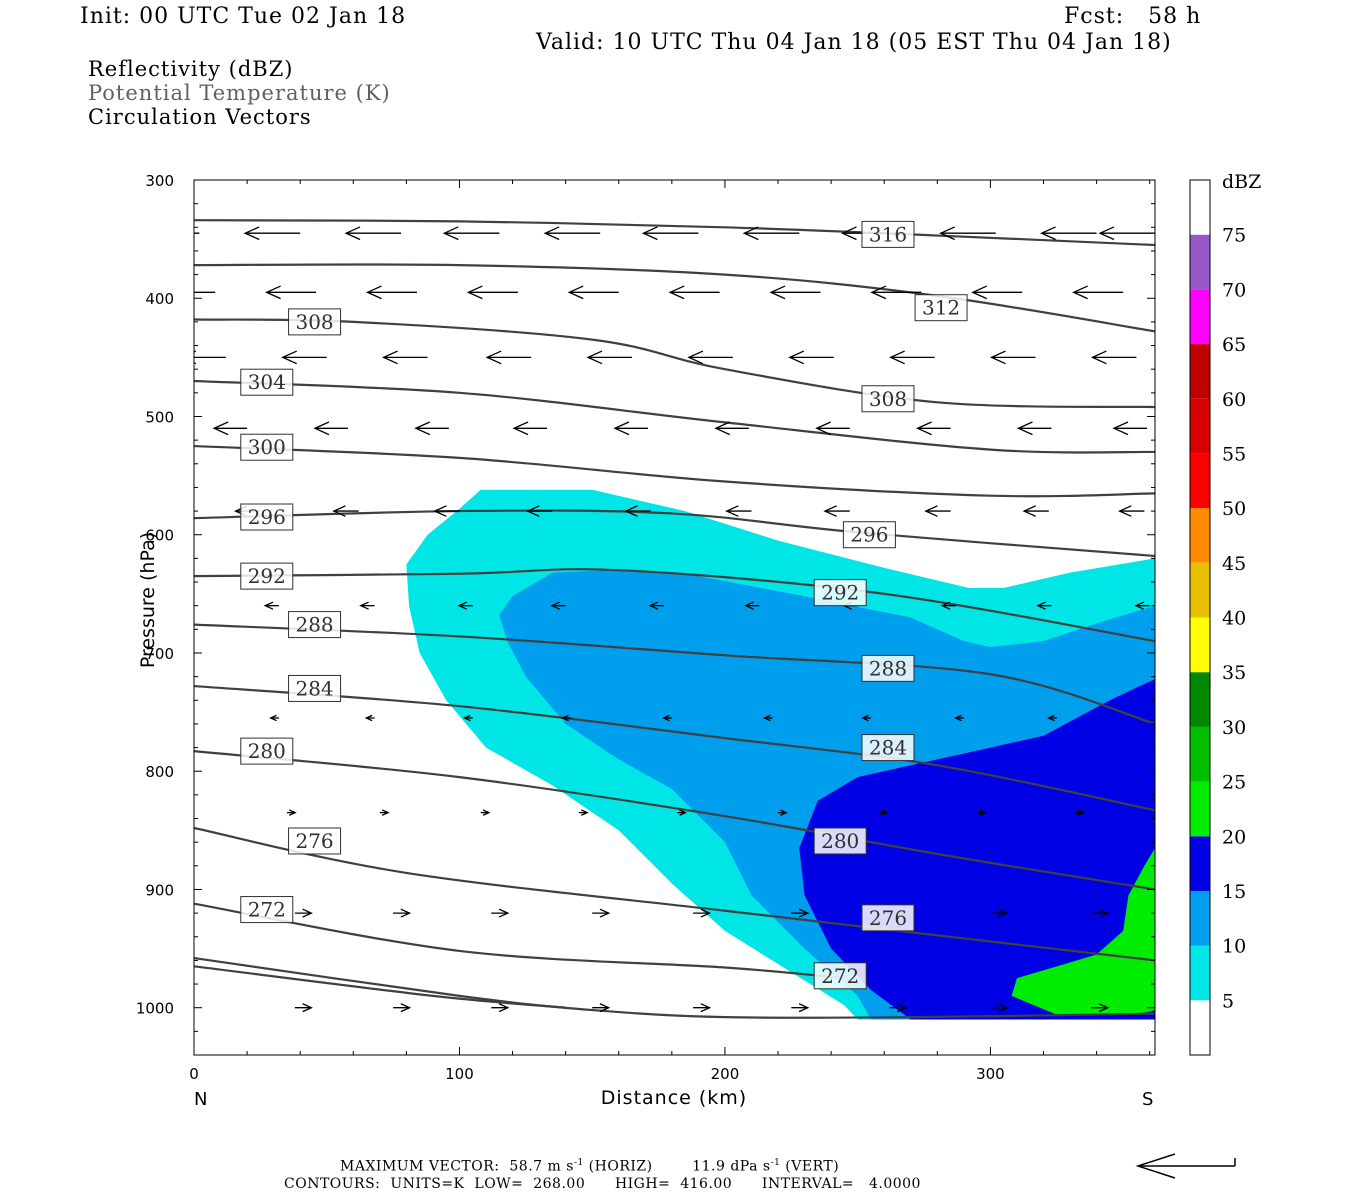  Describe the element at coordinates (267, 910) in the screenshot. I see `theta-label-272: 272` at that location.